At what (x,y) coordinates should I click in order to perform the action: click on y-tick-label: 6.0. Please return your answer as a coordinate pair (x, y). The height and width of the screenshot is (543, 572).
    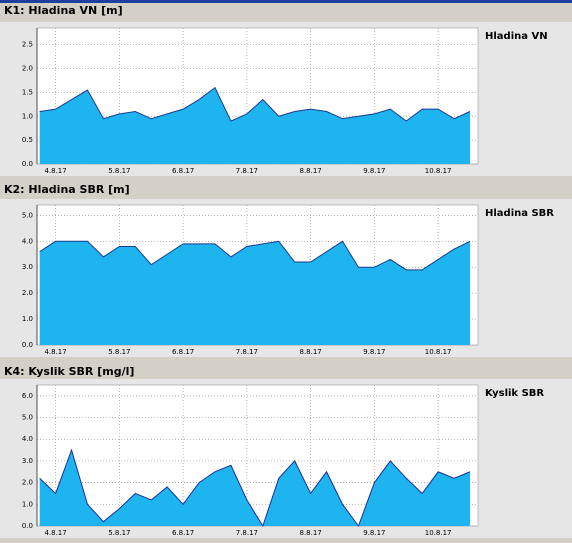
    Looking at the image, I should click on (27, 396).